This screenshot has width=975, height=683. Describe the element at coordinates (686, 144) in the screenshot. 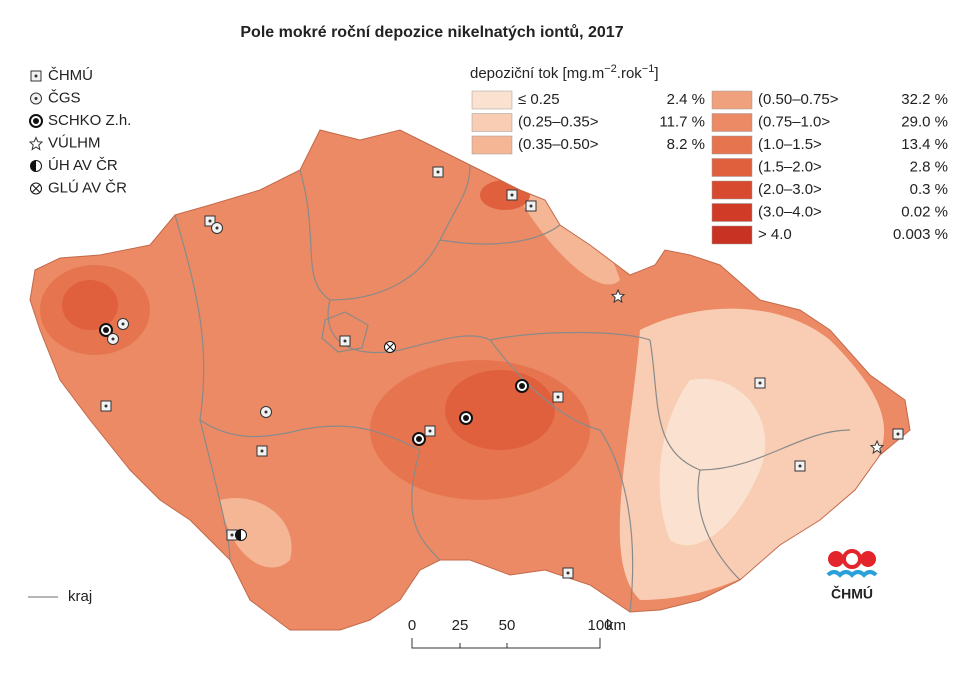

I see `legend-class-share: 8.2 %` at that location.